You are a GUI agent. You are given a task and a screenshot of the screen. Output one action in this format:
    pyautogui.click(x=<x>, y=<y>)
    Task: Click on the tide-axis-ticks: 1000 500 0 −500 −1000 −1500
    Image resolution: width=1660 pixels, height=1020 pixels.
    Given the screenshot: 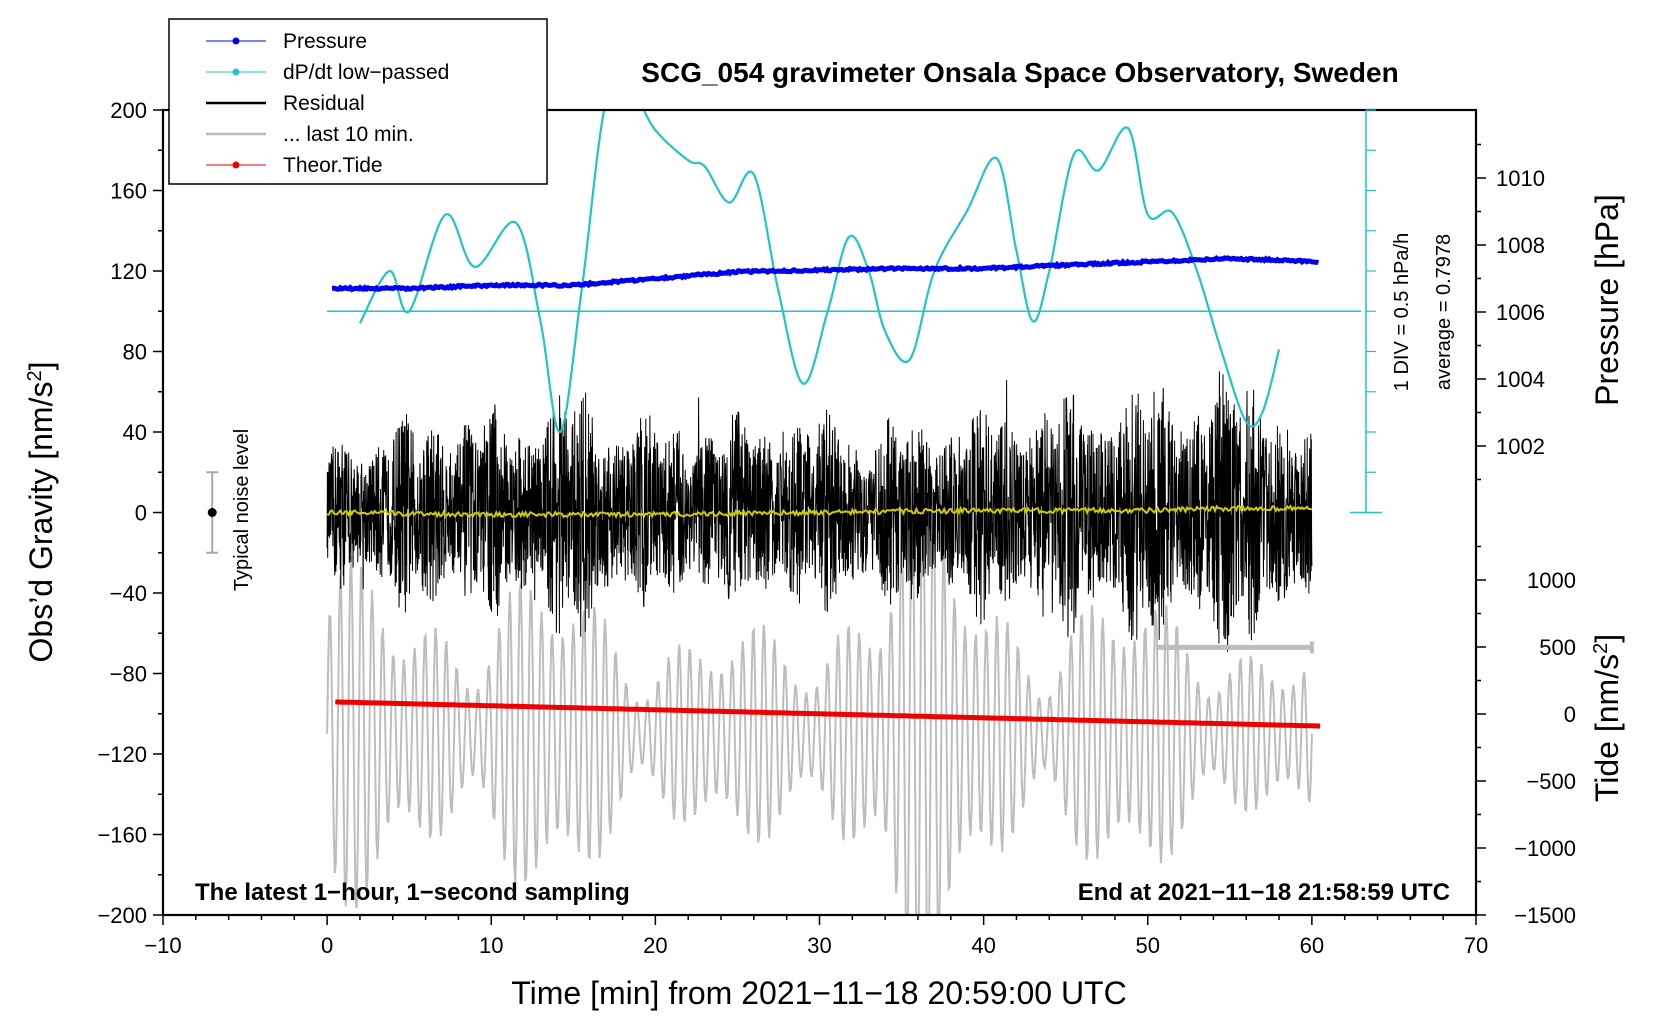 What is the action you would take?
    pyautogui.click(x=1526, y=736)
    